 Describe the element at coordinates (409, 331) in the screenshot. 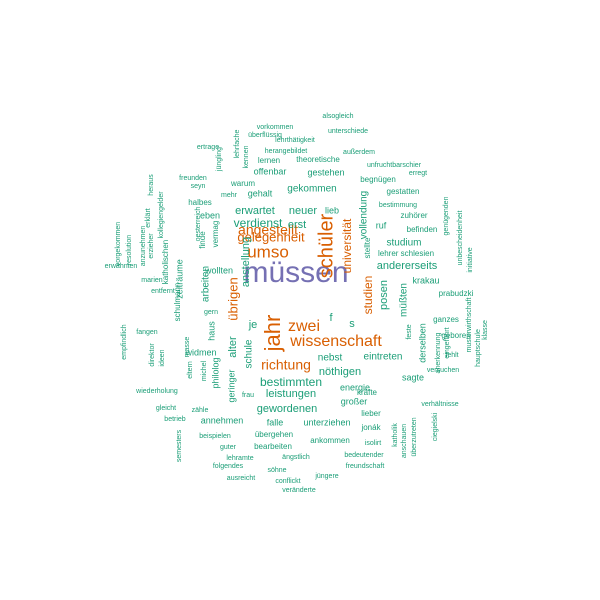

I see `cloud-word: feste` at that location.